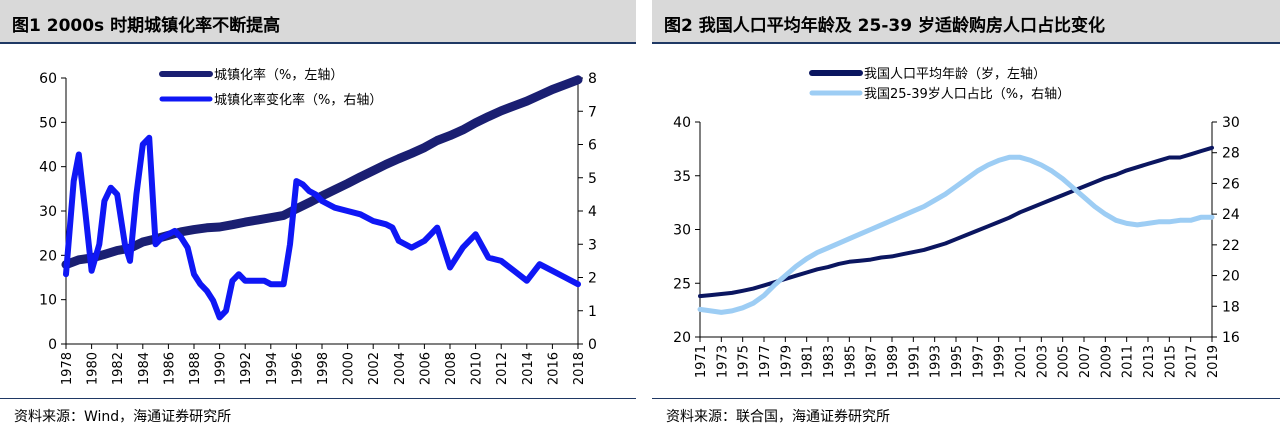  What do you see at coordinates (1000, 361) in the screenshot?
I see `x-tick-label: 1999` at bounding box center [1000, 361].